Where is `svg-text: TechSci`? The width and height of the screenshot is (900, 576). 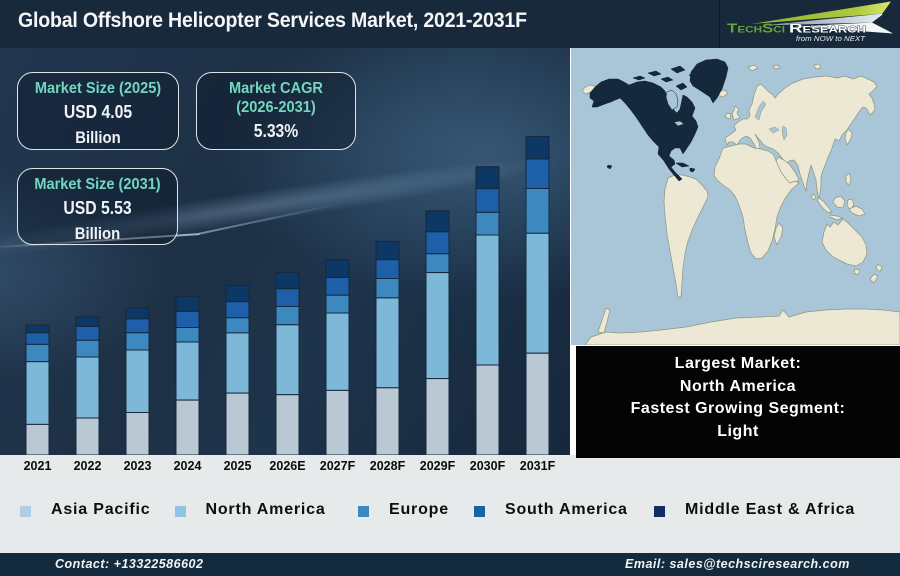 svg-text: TechSci is located at coordinates (756, 28).